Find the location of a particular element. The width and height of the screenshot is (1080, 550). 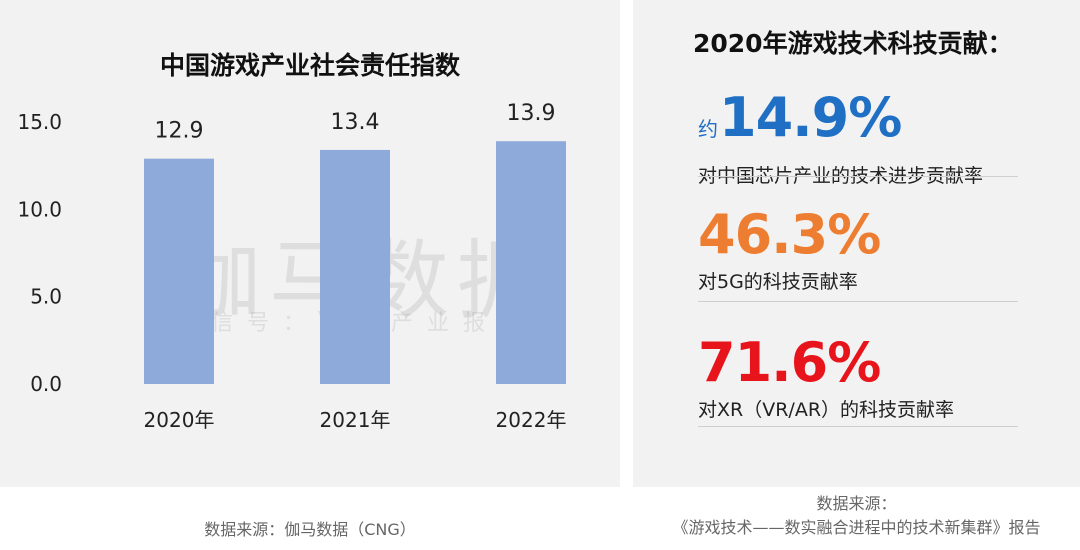

stat-chip-desc: 对中国芯片产业的技术进步贡献率 is located at coordinates (841, 176).